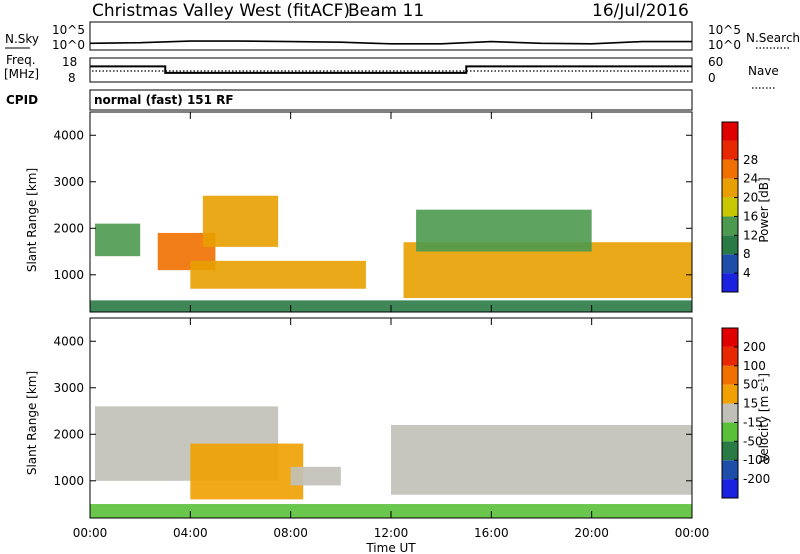 Image resolution: width=800 pixels, height=554 pixels. Describe the element at coordinates (715, 62) in the screenshot. I see `nave-tick-top: 60` at that location.